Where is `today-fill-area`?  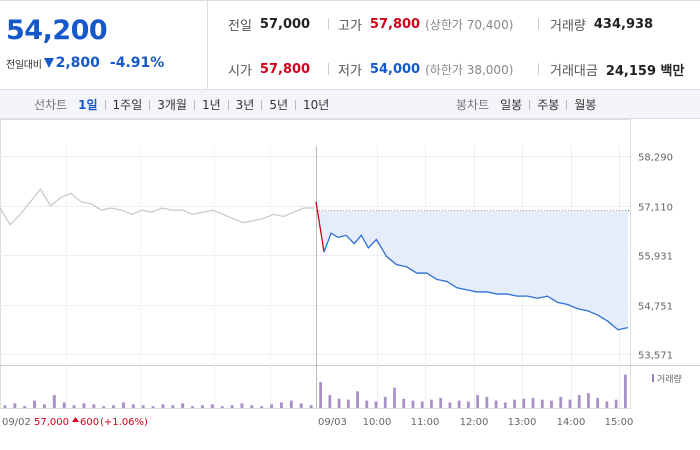
today-fill-area is located at coordinates (472, 265).